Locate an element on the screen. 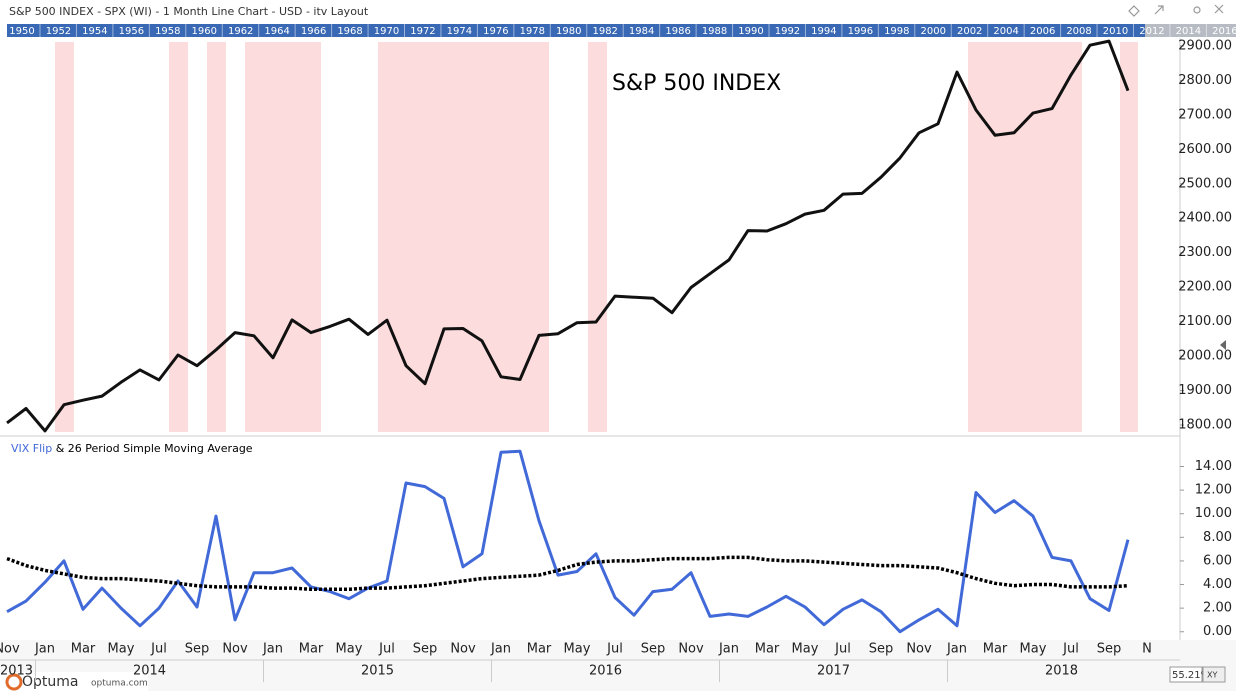  year-strip-label: 2002 is located at coordinates (969, 31).